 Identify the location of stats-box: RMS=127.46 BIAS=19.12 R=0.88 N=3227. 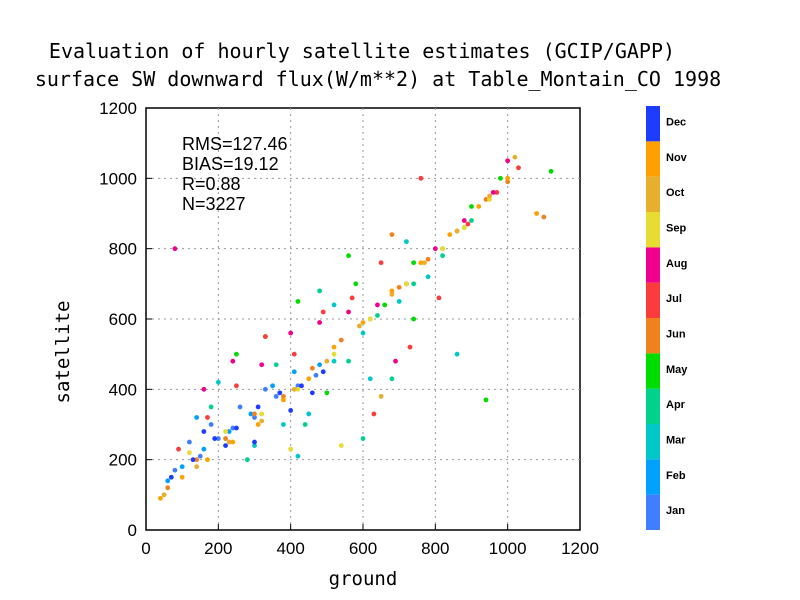
(235, 174).